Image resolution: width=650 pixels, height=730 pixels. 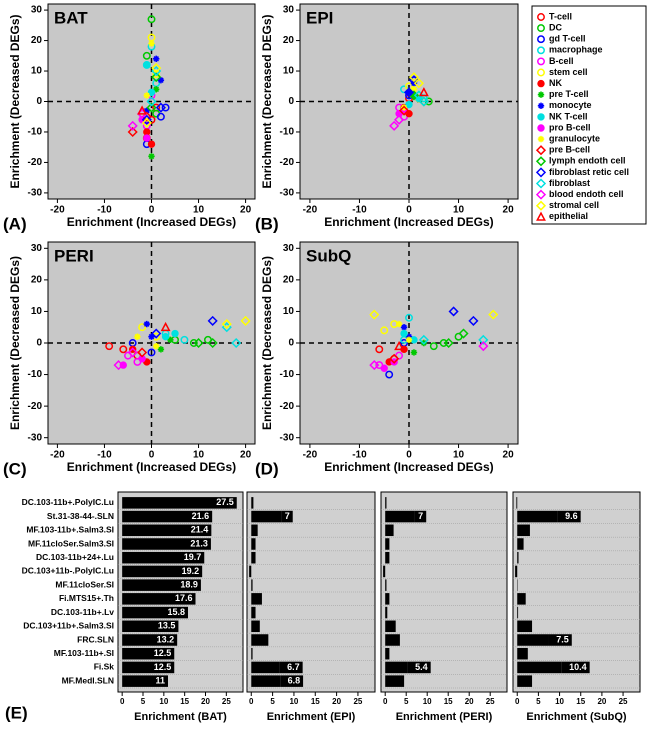 I want to click on category-label: St.31-38-44-.SLN, so click(x=80, y=516).